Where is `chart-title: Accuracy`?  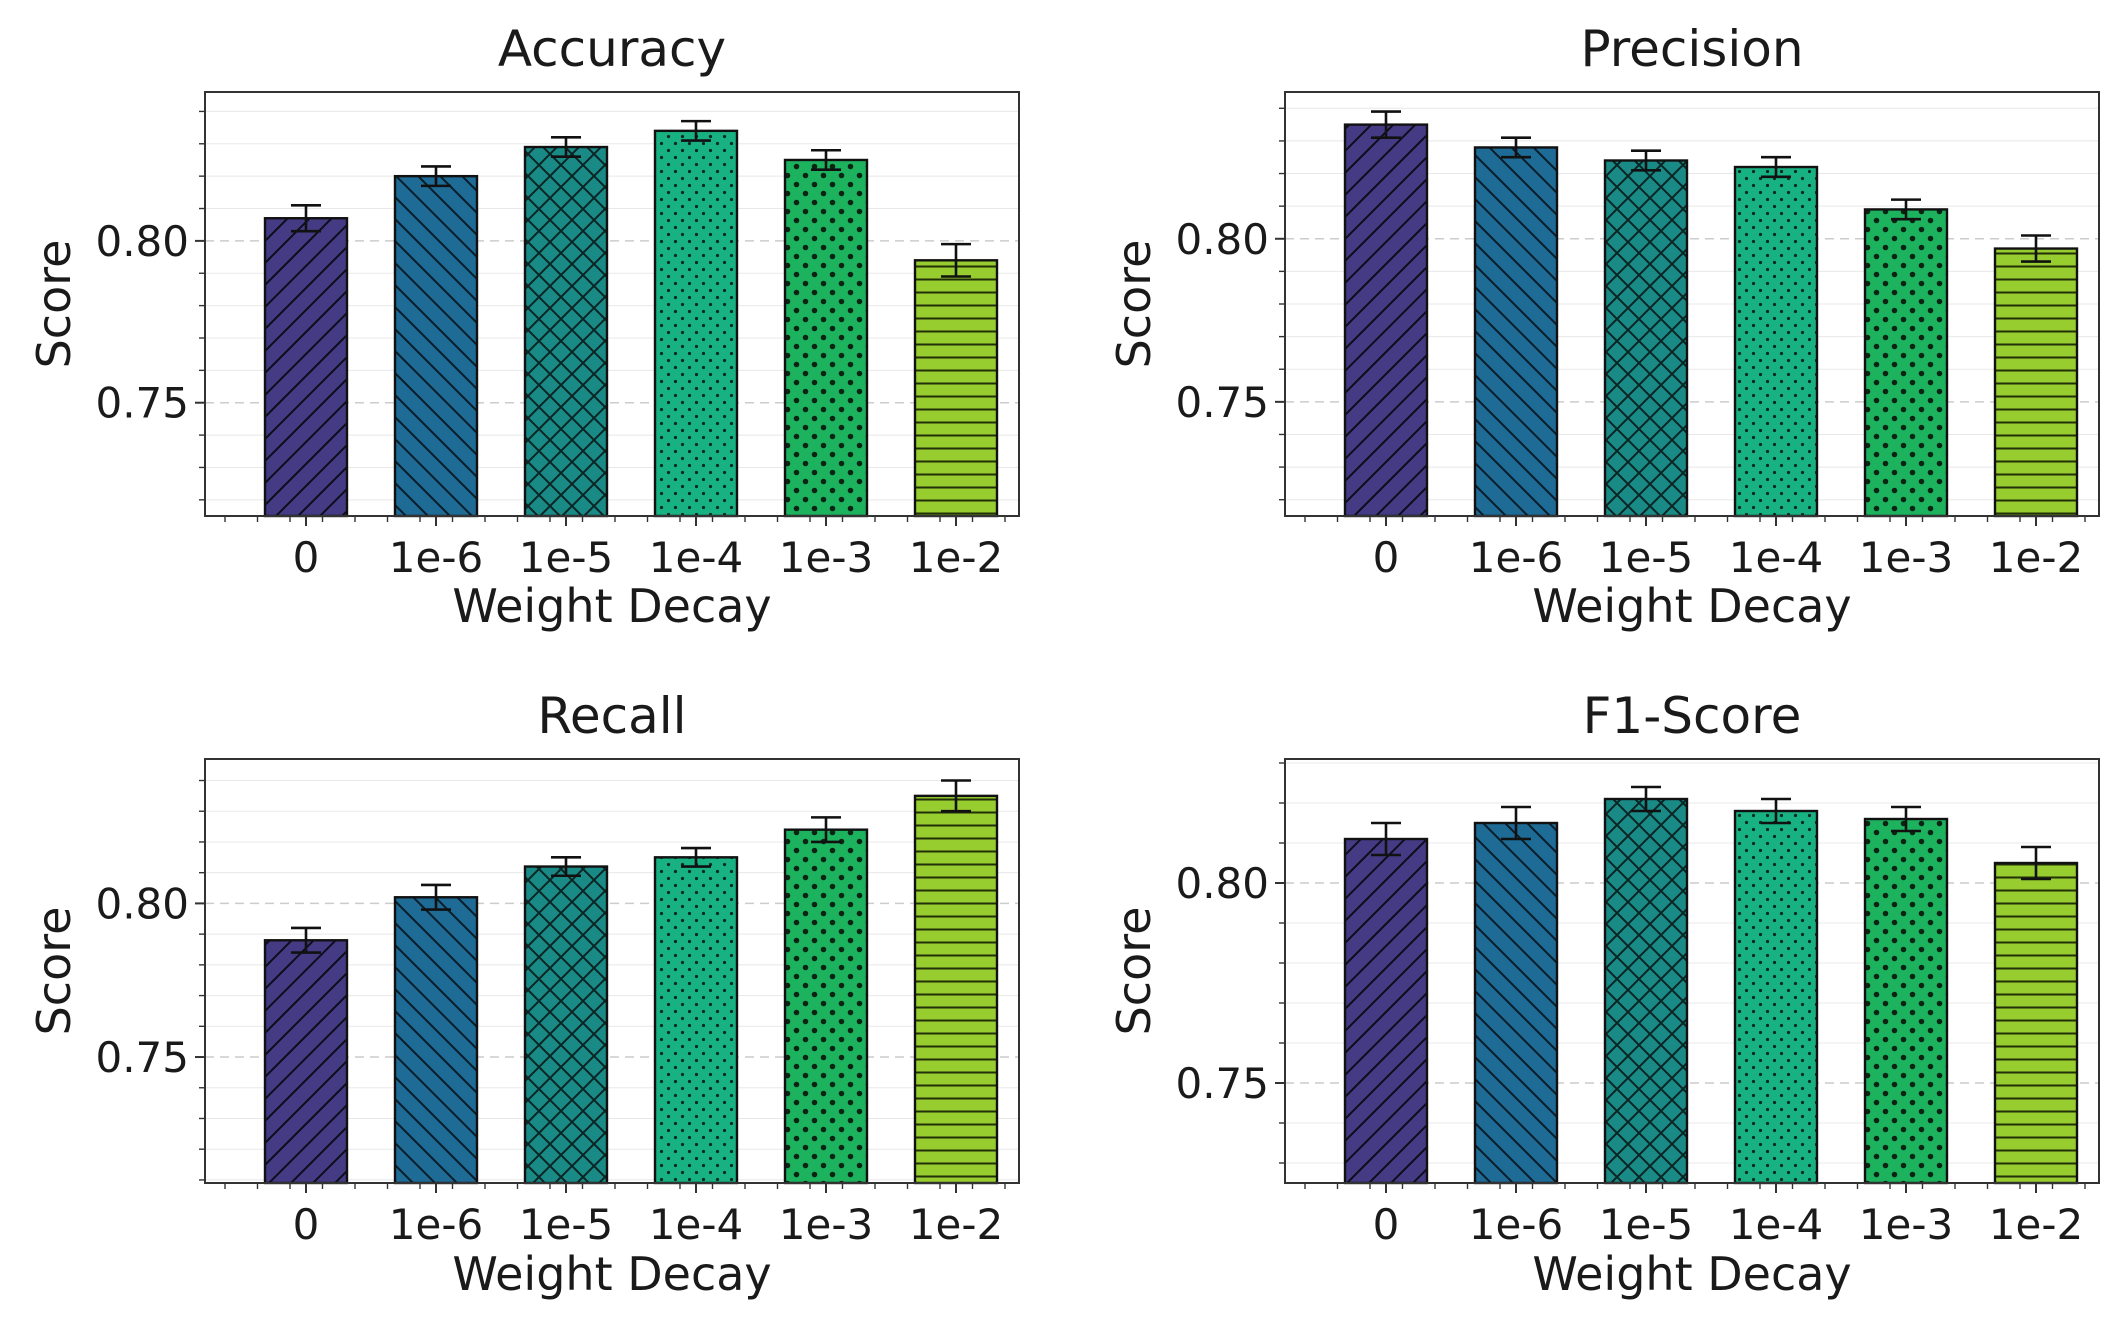 chart-title: Accuracy is located at coordinates (612, 49).